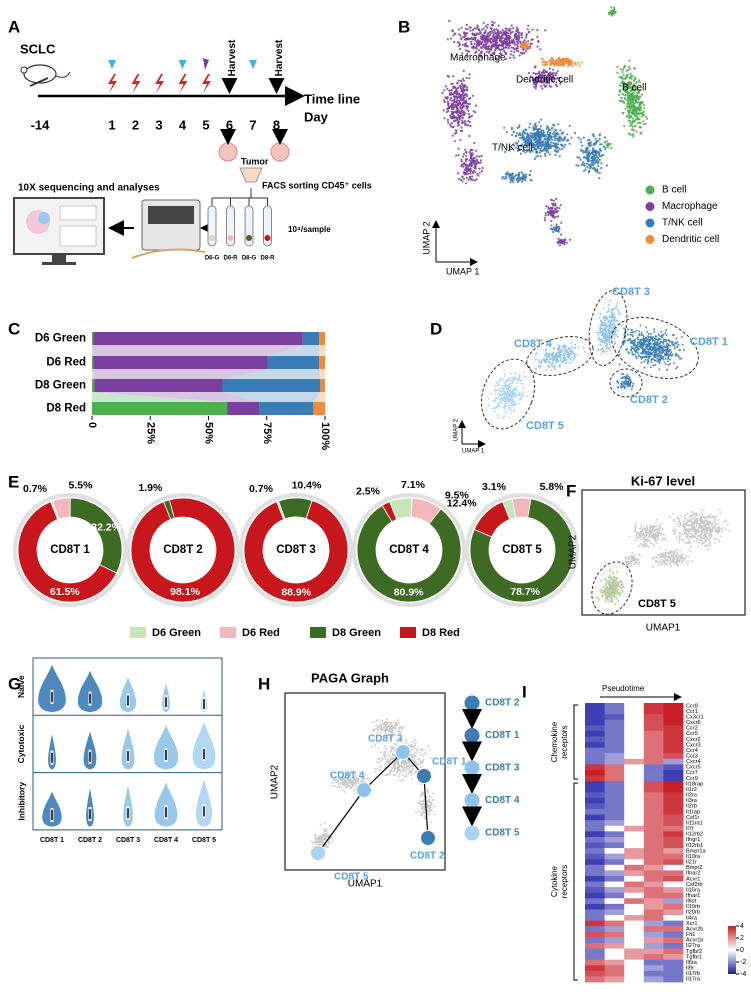 The height and width of the screenshot is (992, 751). I want to click on sample-cells, so click(268, 238).